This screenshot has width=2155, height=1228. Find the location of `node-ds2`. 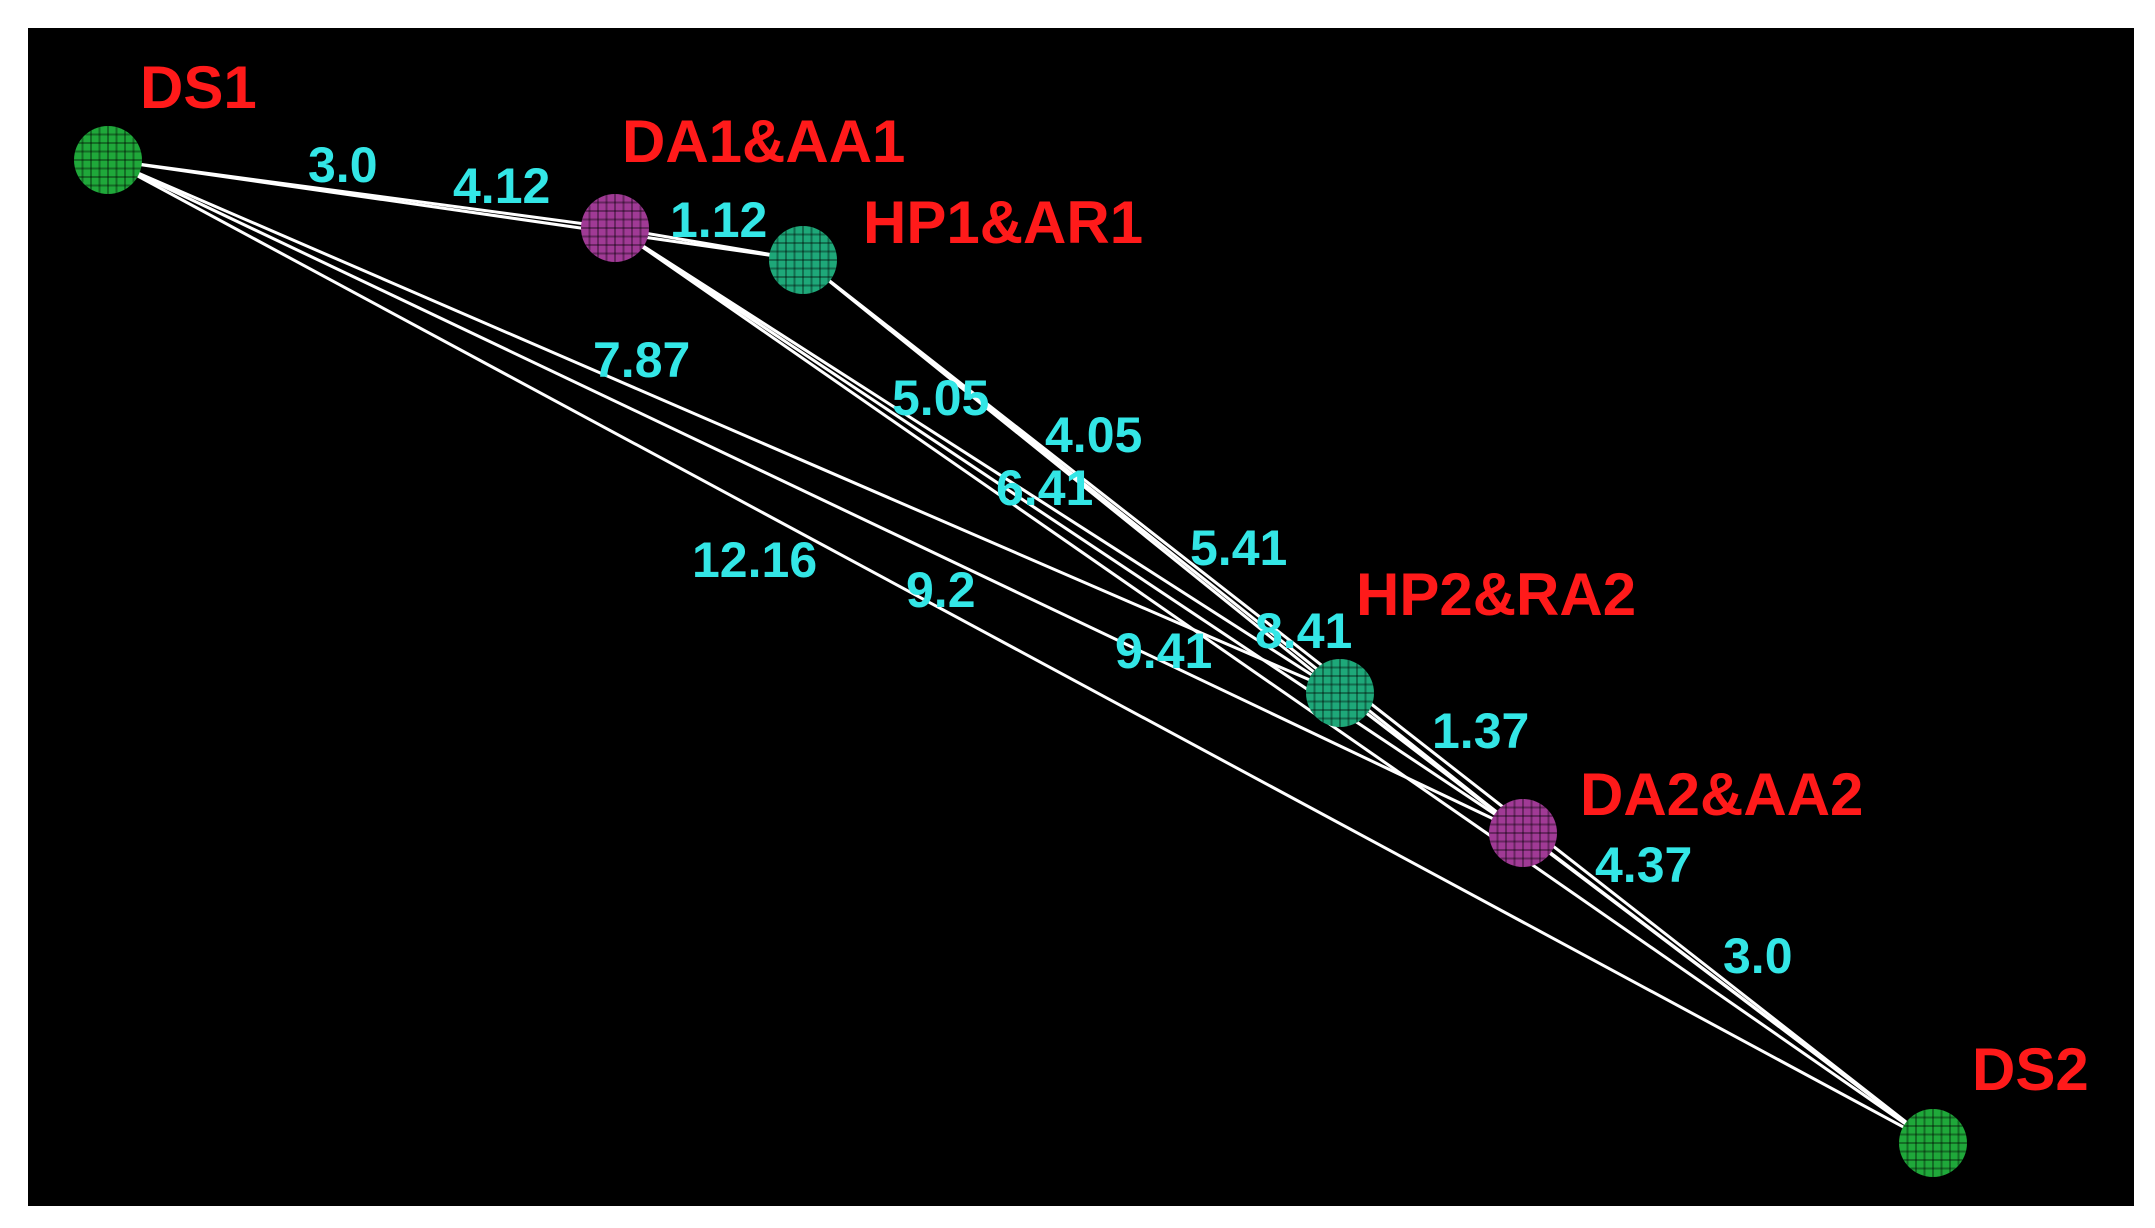

node-ds2 is located at coordinates (1933, 1143).